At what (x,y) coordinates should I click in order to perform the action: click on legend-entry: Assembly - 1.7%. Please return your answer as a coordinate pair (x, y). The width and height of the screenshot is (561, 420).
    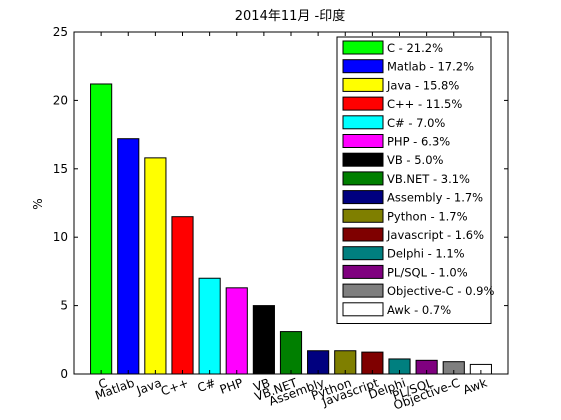
    Looking at the image, I should click on (435, 198).